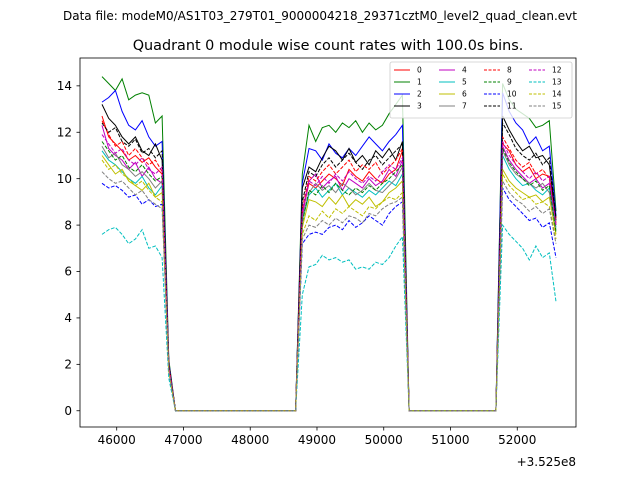 The height and width of the screenshot is (480, 640). What do you see at coordinates (512, 94) in the screenshot?
I see `legend-label-10: 10` at bounding box center [512, 94].